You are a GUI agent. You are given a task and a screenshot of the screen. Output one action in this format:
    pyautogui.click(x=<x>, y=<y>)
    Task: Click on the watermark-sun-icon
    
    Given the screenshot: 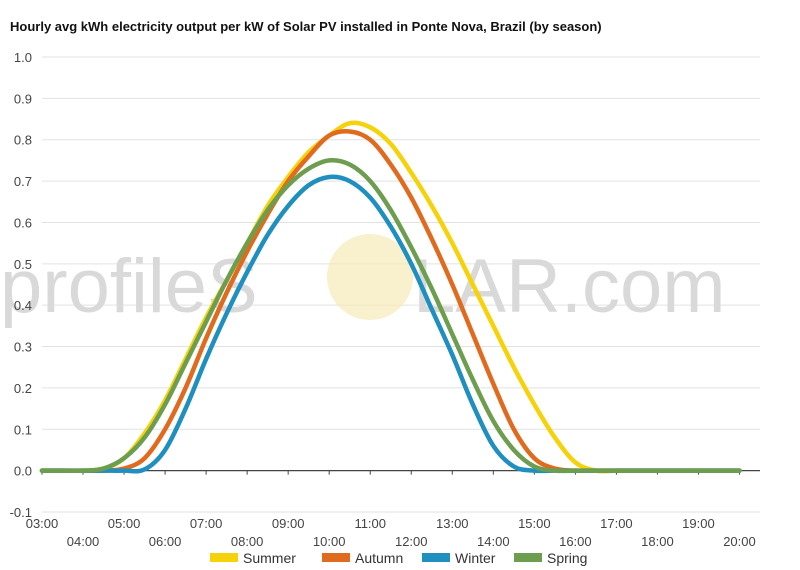 What is the action you would take?
    pyautogui.click(x=370, y=277)
    